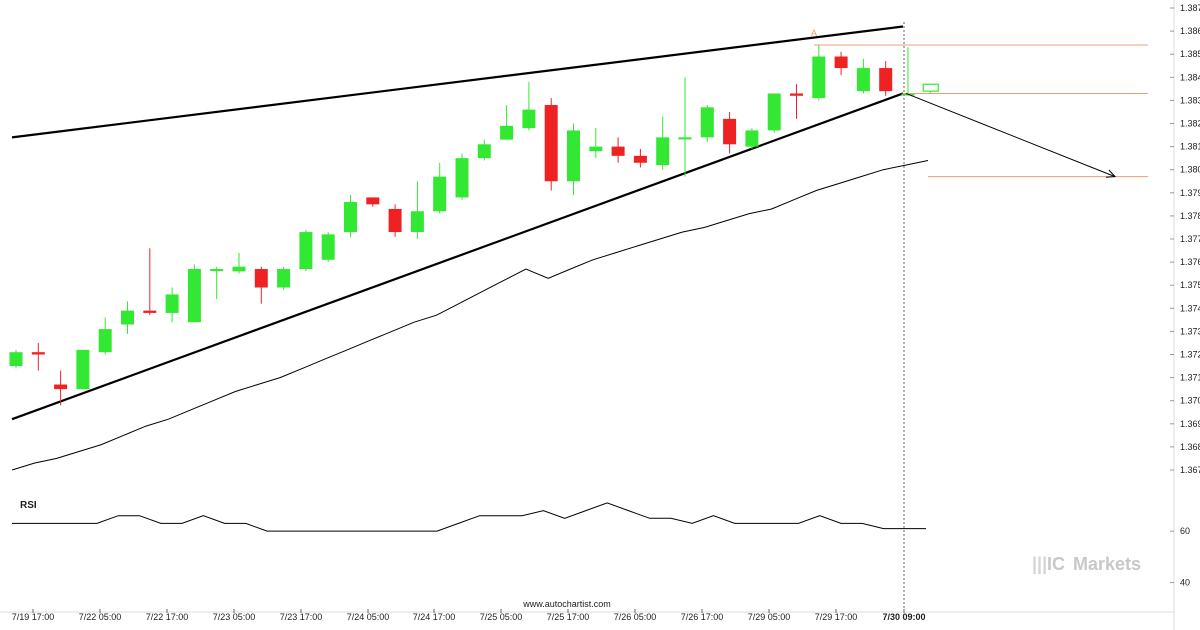 Image resolution: width=1200 pixels, height=630 pixels. Describe the element at coordinates (1185, 531) in the screenshot. I see `rsi-tick-label: 60` at that location.